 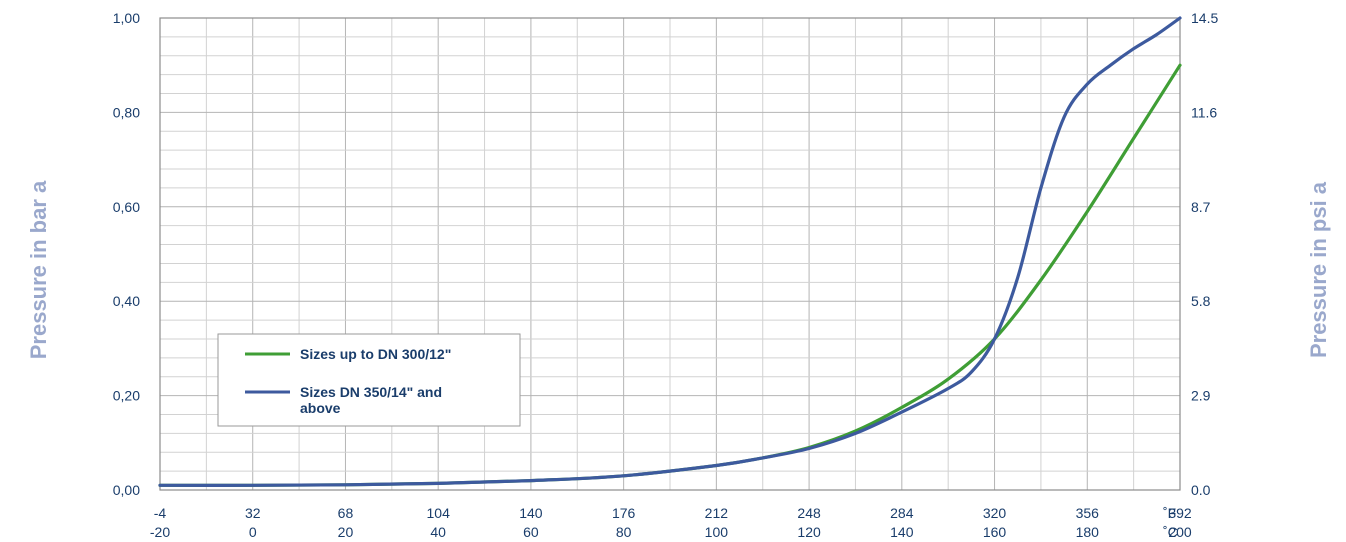 What do you see at coordinates (126, 18) in the screenshot?
I see `y-tick-label: 1,00` at bounding box center [126, 18].